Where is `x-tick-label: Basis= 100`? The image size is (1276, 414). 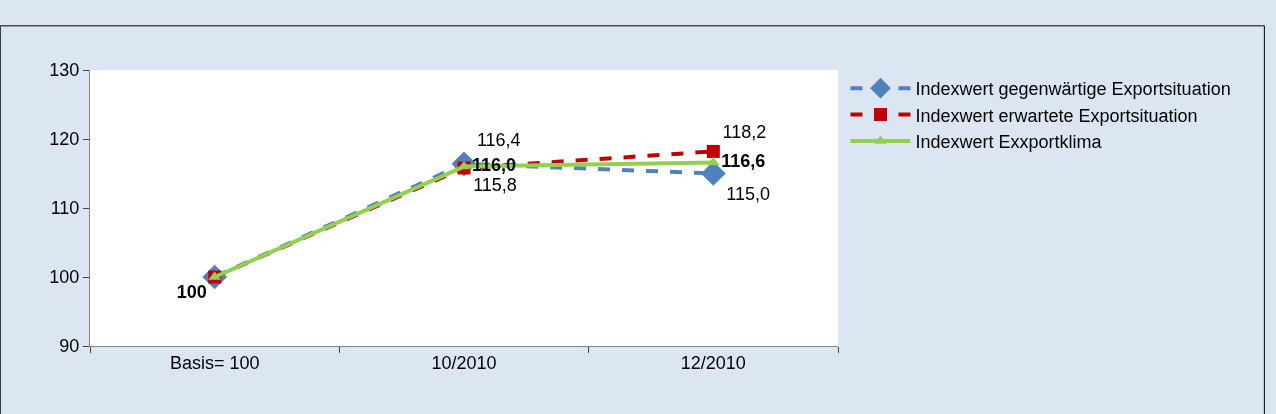
x-tick-label: Basis= 100 is located at coordinates (214, 362).